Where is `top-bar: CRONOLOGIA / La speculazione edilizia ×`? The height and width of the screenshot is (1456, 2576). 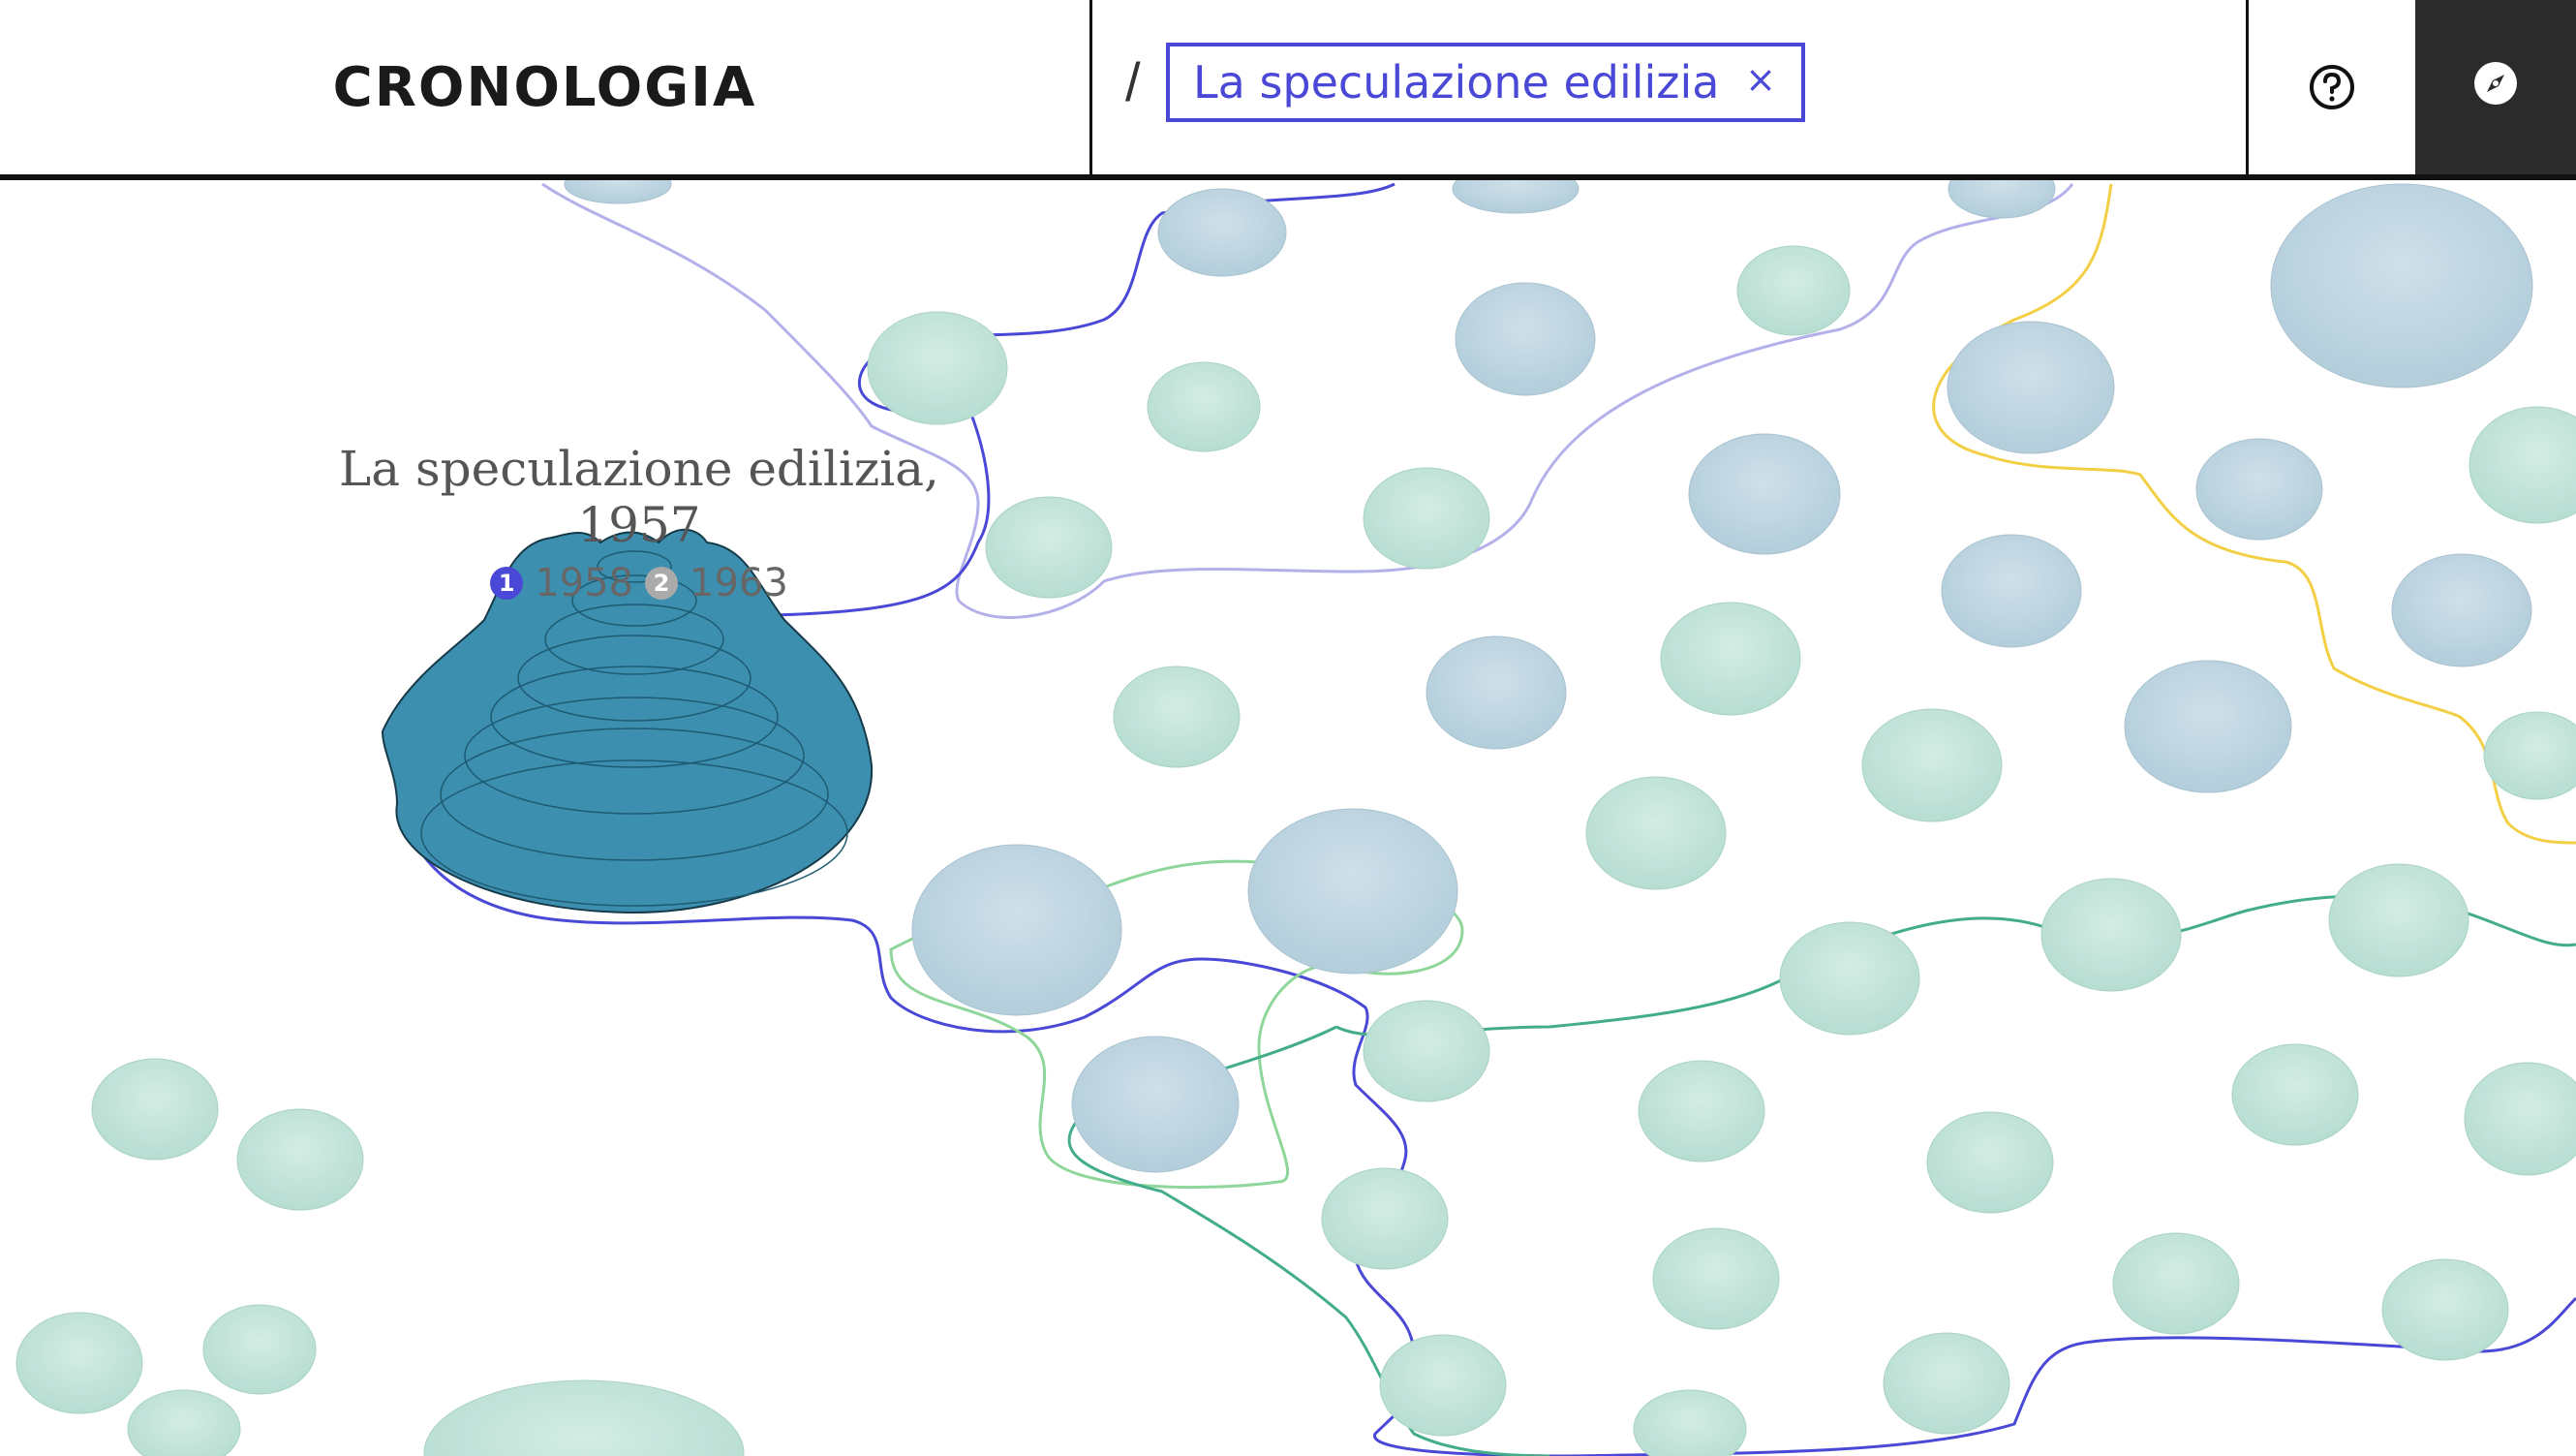
top-bar: CRONOLOGIA / La speculazione edilizia × is located at coordinates (1288, 90).